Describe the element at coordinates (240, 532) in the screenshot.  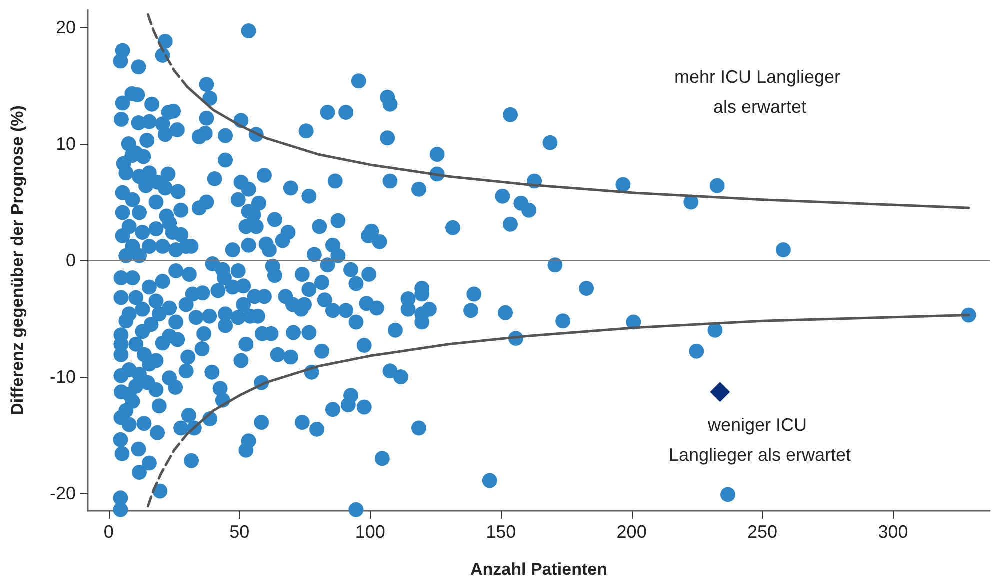
I see `x-tick-label: 50` at that location.